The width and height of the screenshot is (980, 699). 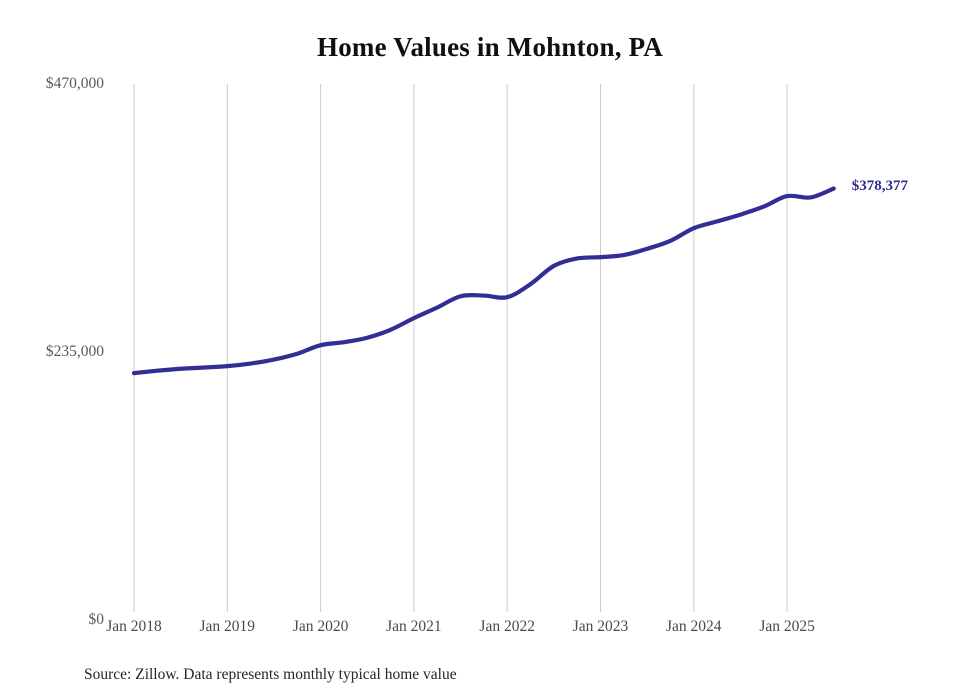 I want to click on y-tick-label-bottom: $0, so click(x=96, y=619).